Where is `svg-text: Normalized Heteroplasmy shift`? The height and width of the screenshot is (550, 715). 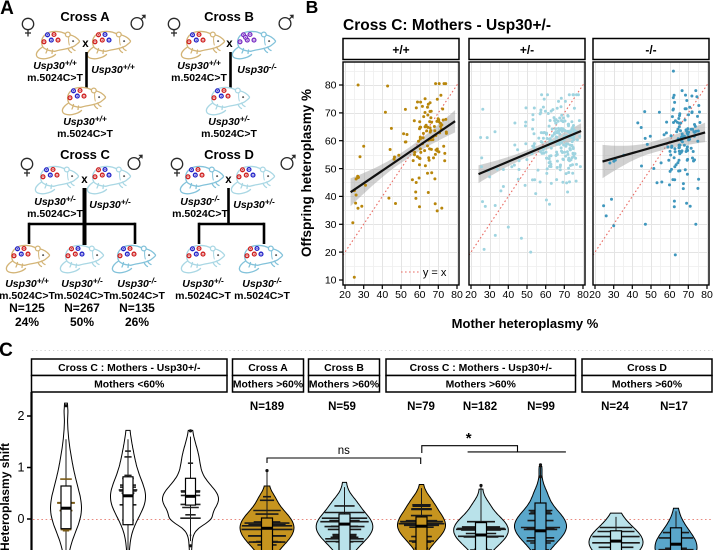 svg-text: Normalized Heteroplasmy shift is located at coordinates (6, 496).